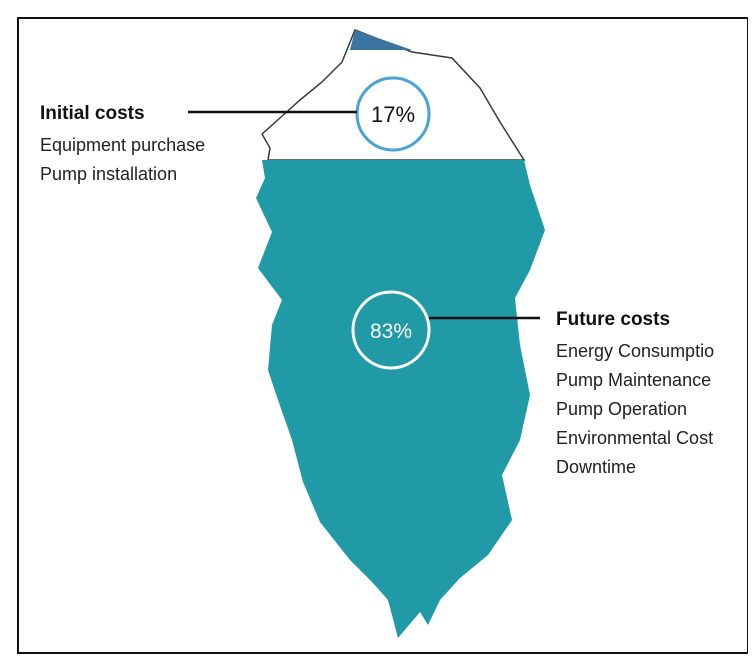 The height and width of the screenshot is (665, 756). I want to click on right-edge-mask, so click(752, 332).